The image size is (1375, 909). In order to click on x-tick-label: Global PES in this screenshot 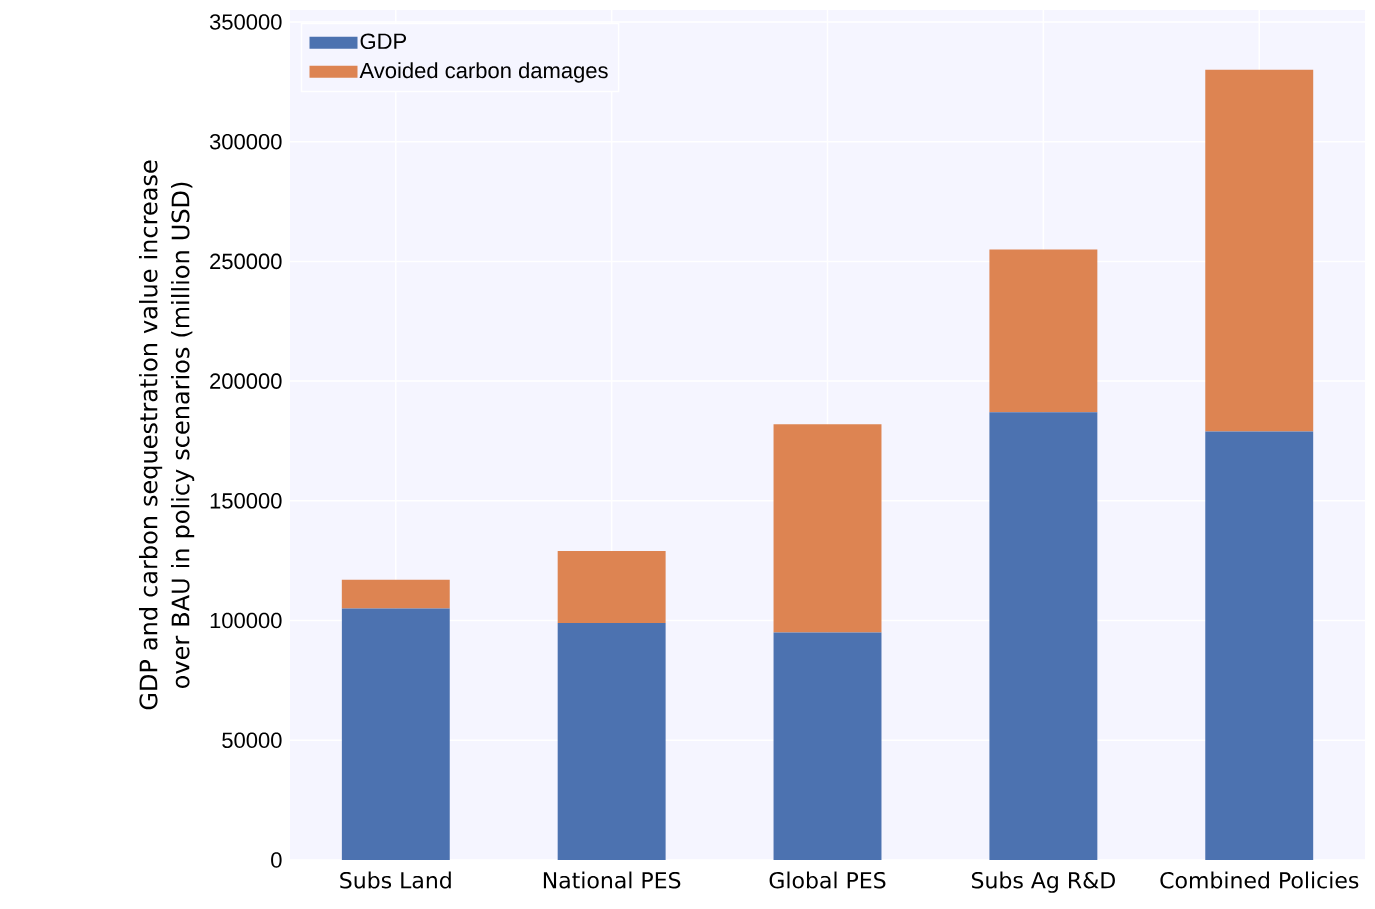, I will do `click(827, 880)`.